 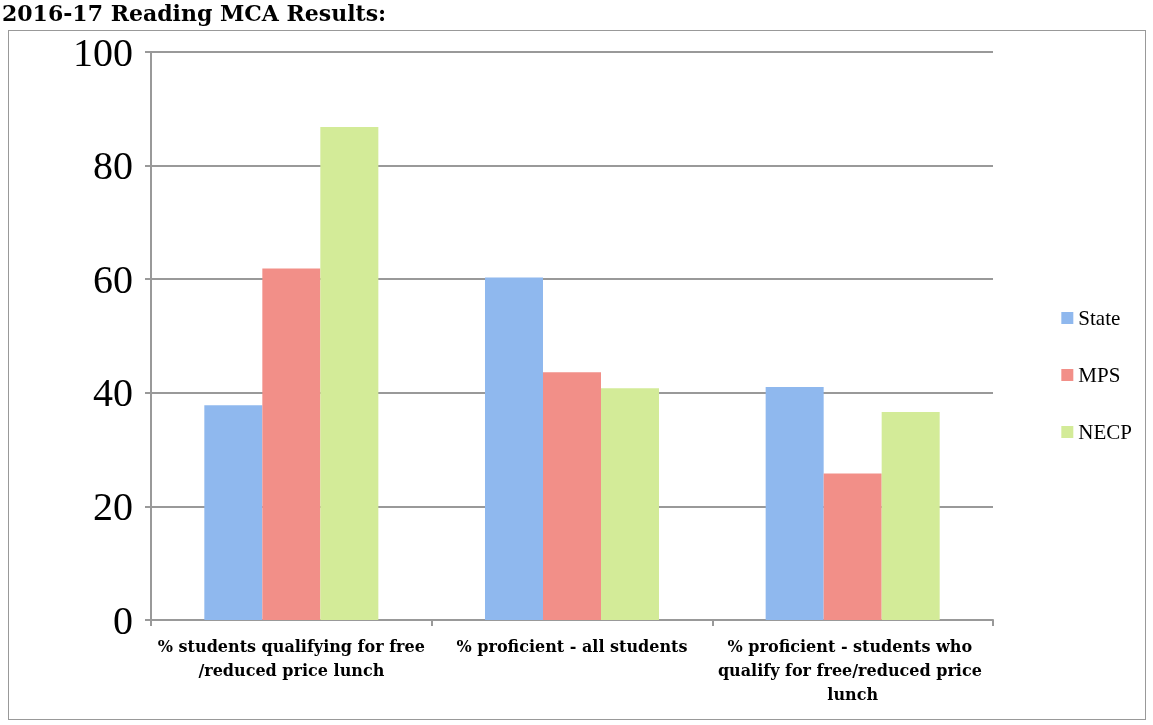 What do you see at coordinates (572, 646) in the screenshot?
I see `x-tick-label: % proficient - all students` at bounding box center [572, 646].